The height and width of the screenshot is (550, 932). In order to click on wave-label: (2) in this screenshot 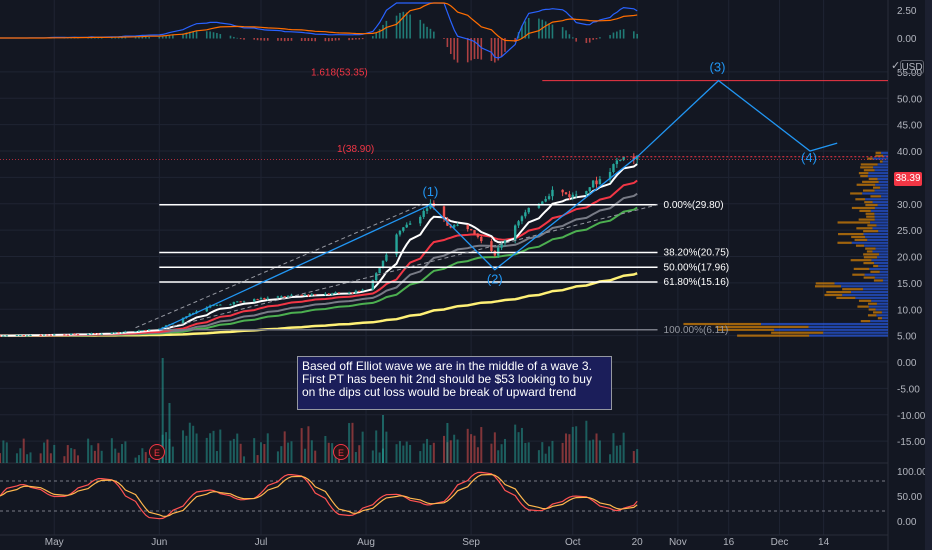, I will do `click(495, 279)`.